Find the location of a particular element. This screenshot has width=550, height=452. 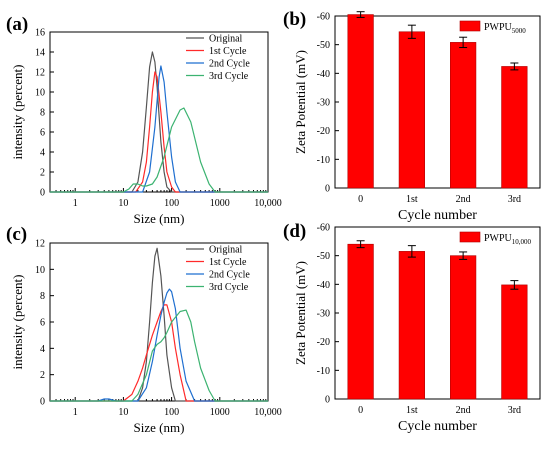

panel-label: (d) is located at coordinates (294, 231).